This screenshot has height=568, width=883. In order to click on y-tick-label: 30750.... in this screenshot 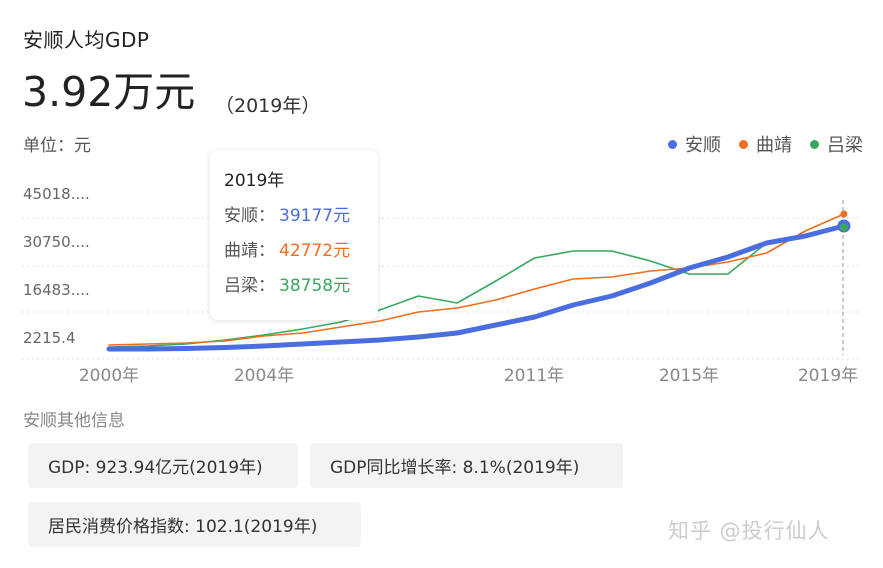, I will do `click(56, 242)`.